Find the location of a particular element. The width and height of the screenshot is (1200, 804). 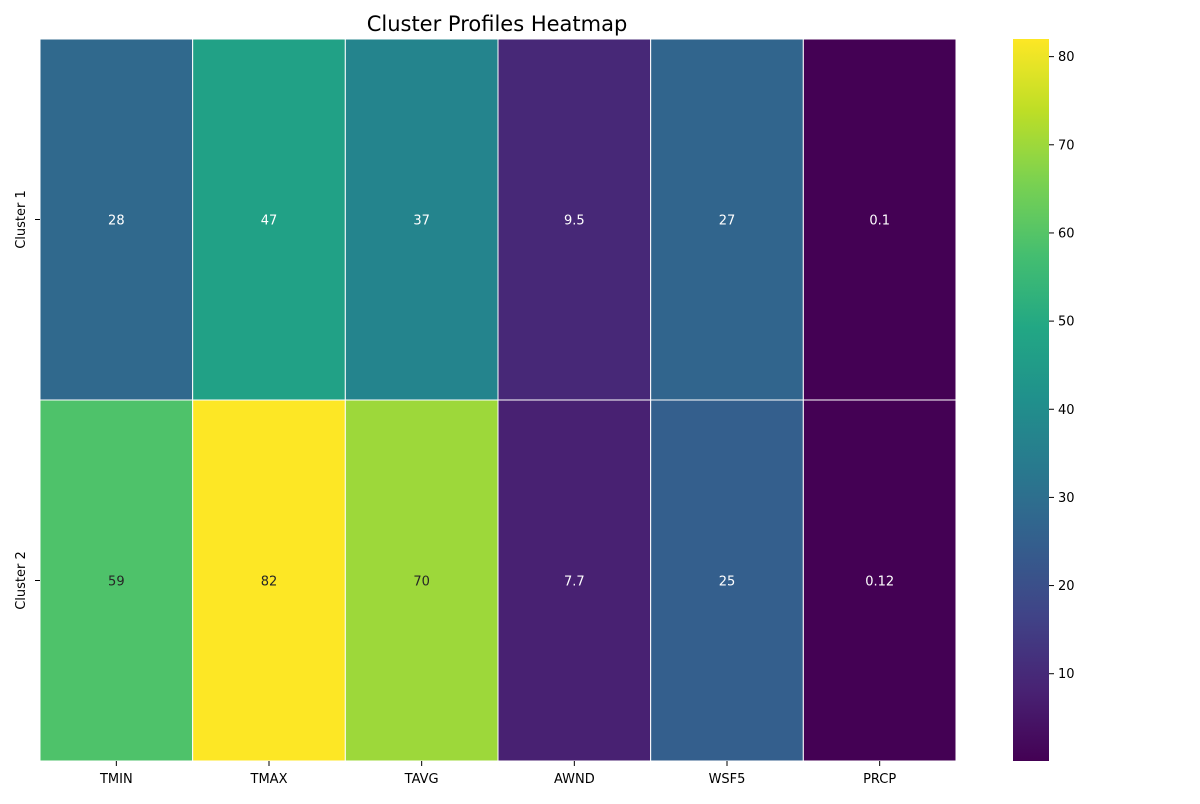

y-tick-label: Cluster 2 is located at coordinates (21, 580).